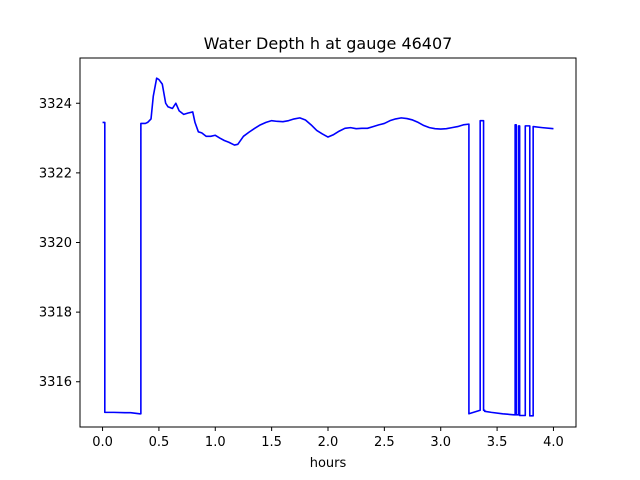 The width and height of the screenshot is (640, 480). I want to click on y-axis: 3316 3318 3320 3322 3324, so click(59, 243).